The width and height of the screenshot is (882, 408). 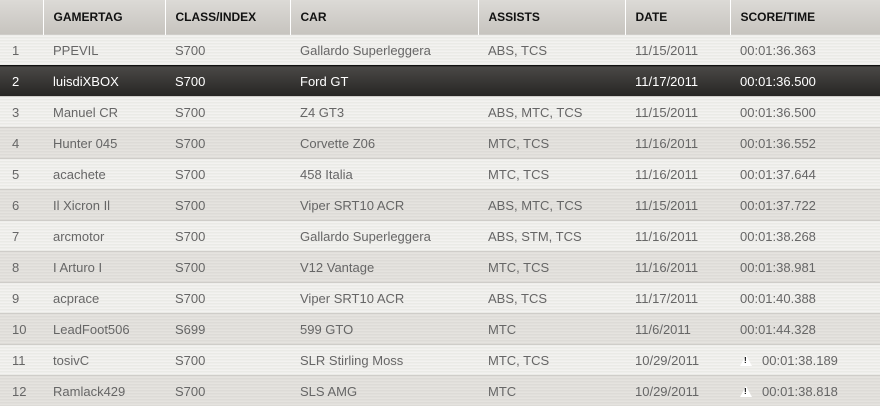 I want to click on assists-text: ABS, TCS, so click(x=518, y=298).